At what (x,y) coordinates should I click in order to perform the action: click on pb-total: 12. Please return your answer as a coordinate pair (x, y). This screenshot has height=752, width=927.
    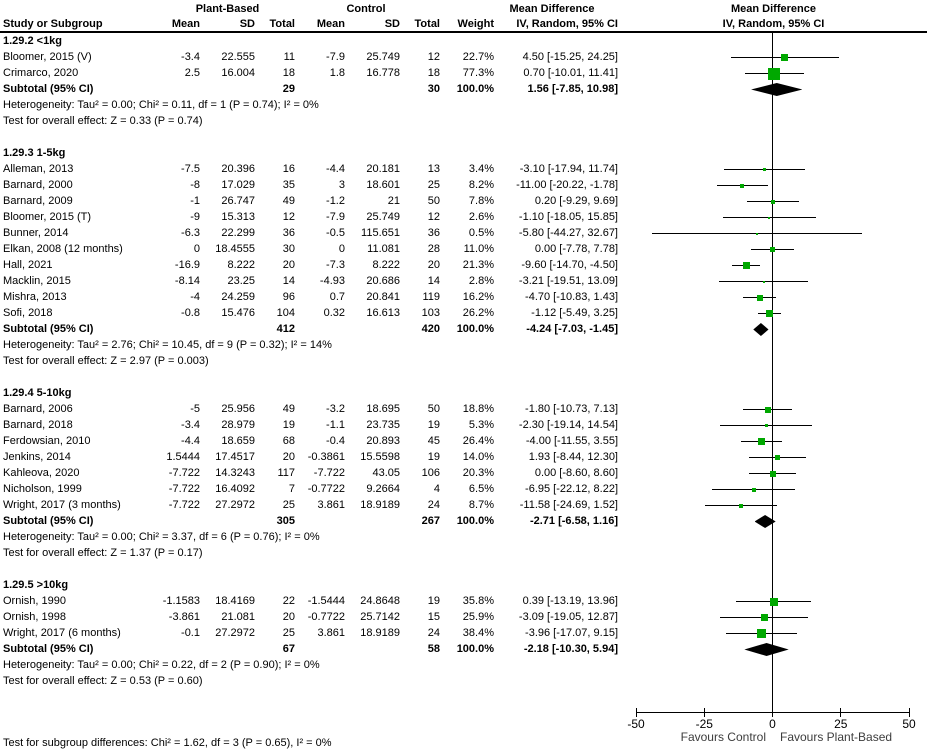
    Looking at the image, I should click on (288, 217).